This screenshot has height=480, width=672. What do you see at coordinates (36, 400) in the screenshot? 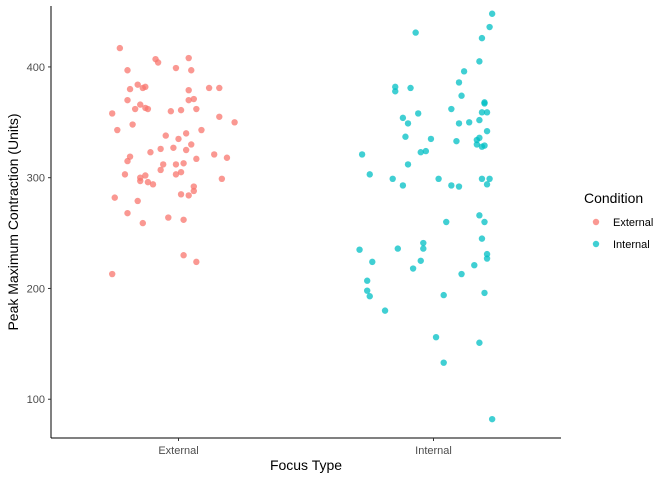
I see `y-tick-label: 100` at bounding box center [36, 400].